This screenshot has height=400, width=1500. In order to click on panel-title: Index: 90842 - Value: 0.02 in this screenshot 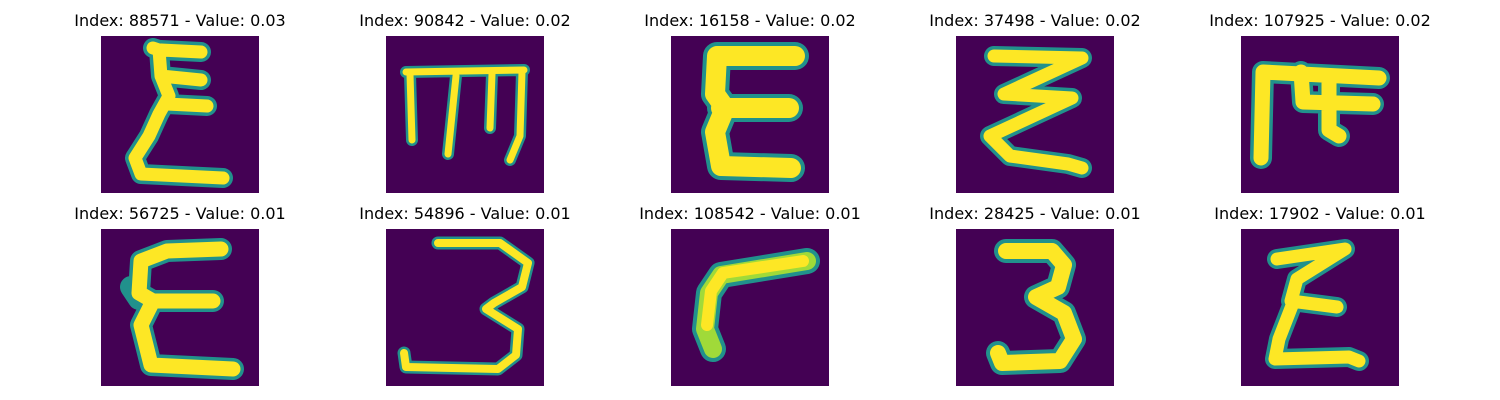, I will do `click(465, 20)`.